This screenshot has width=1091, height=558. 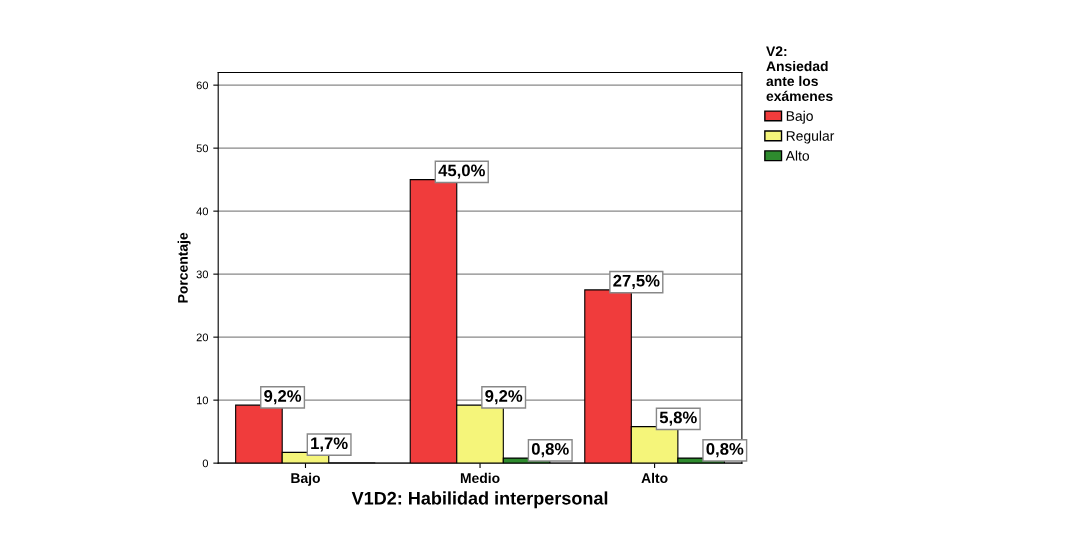 I want to click on data-label: 27,5%, so click(x=636, y=282).